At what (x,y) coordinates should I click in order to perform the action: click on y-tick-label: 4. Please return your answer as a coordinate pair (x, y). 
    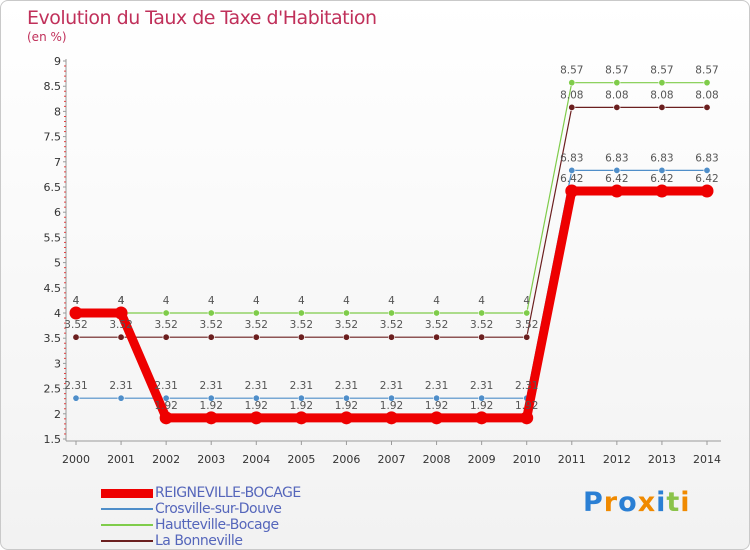
    Looking at the image, I should click on (57, 313).